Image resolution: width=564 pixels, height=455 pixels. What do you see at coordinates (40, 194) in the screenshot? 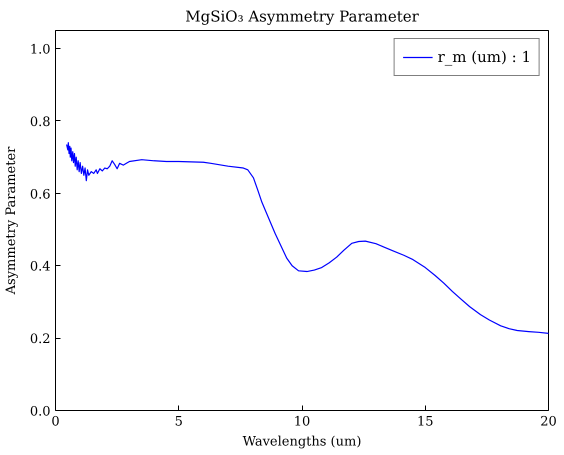
I see `y-tick-label: 0.6` at bounding box center [40, 194].